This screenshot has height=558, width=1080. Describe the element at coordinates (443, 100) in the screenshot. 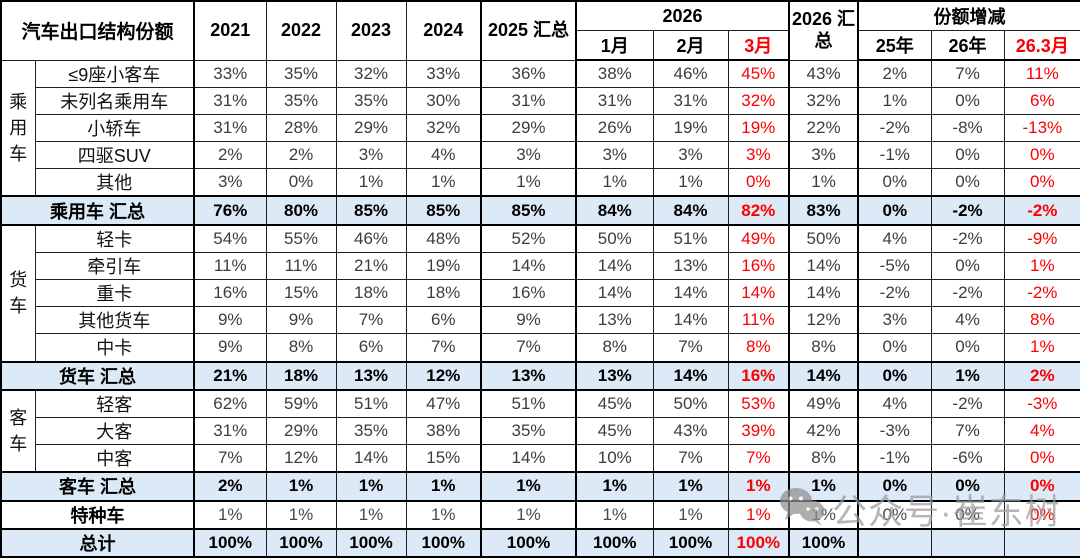

I see `value-cell: 30%` at that location.